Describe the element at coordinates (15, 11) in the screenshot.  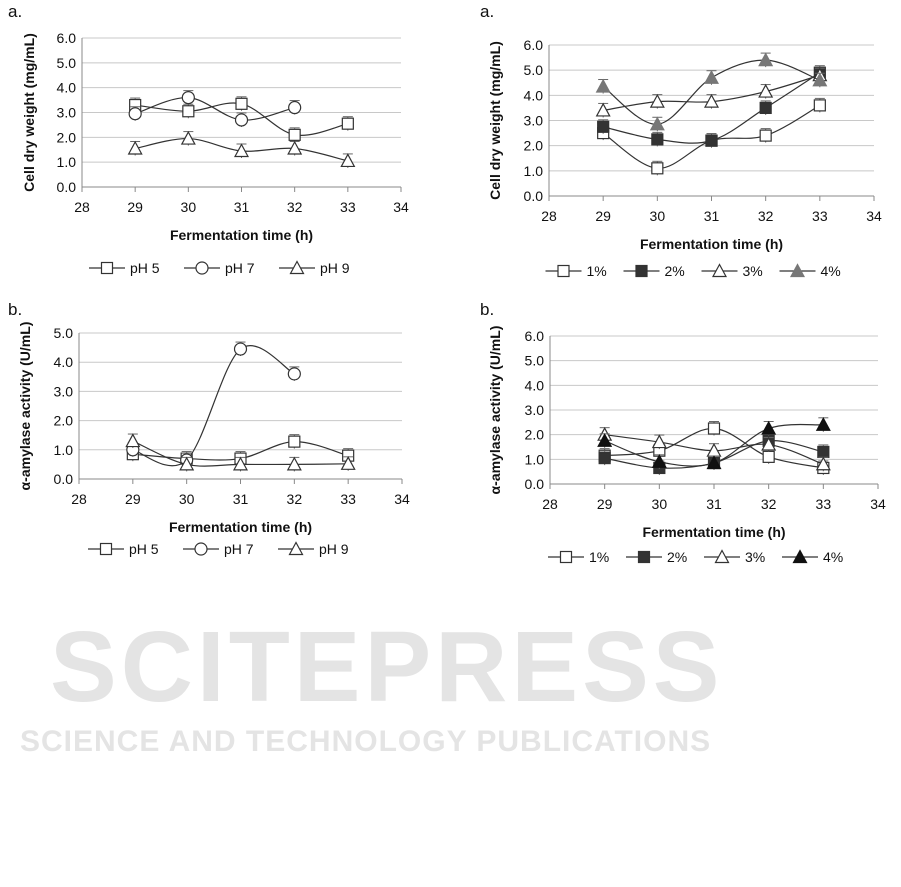
I see `panel-label-top-left: a.` at that location.